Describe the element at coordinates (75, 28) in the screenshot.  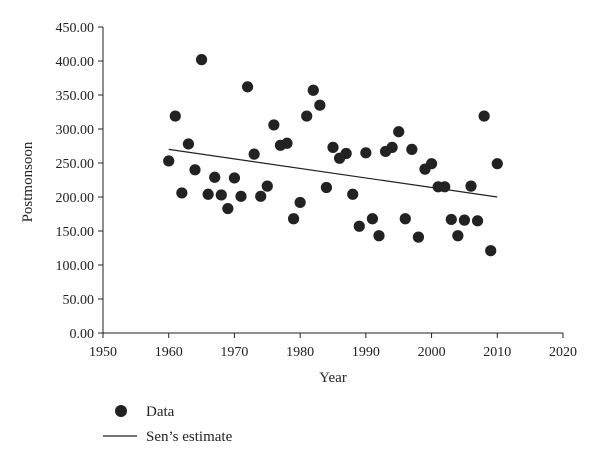
I see `y-tick-label: 450.00` at that location.